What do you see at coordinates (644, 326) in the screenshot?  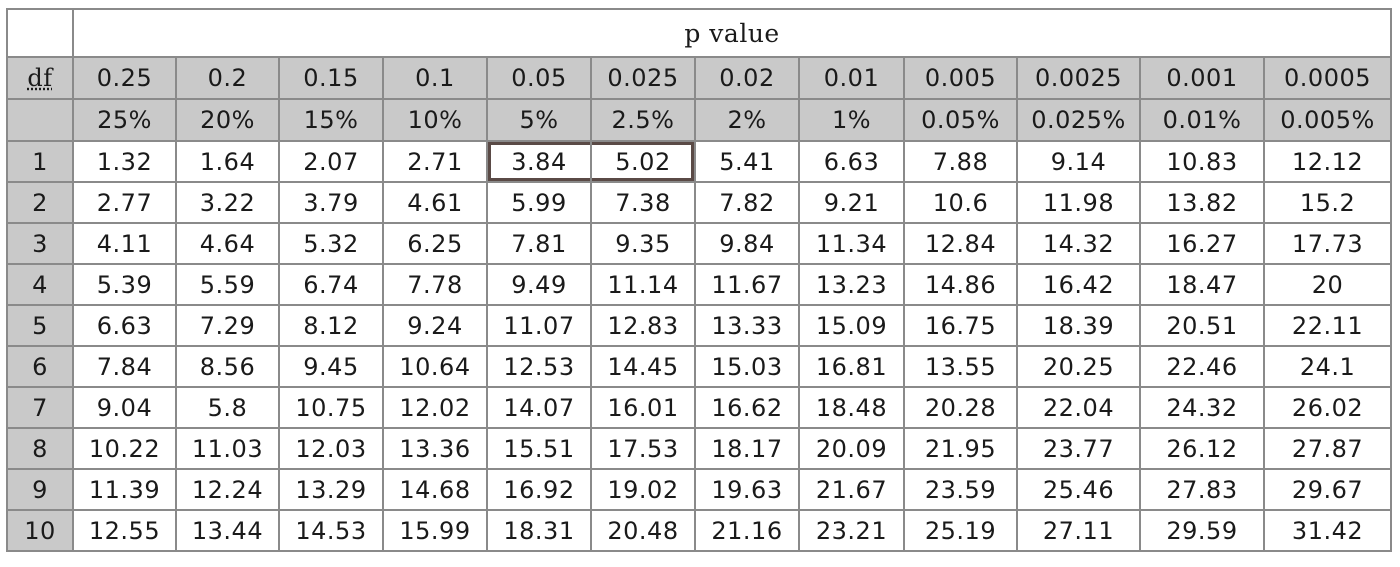 I see `critical-value-cell: 12.83` at bounding box center [644, 326].